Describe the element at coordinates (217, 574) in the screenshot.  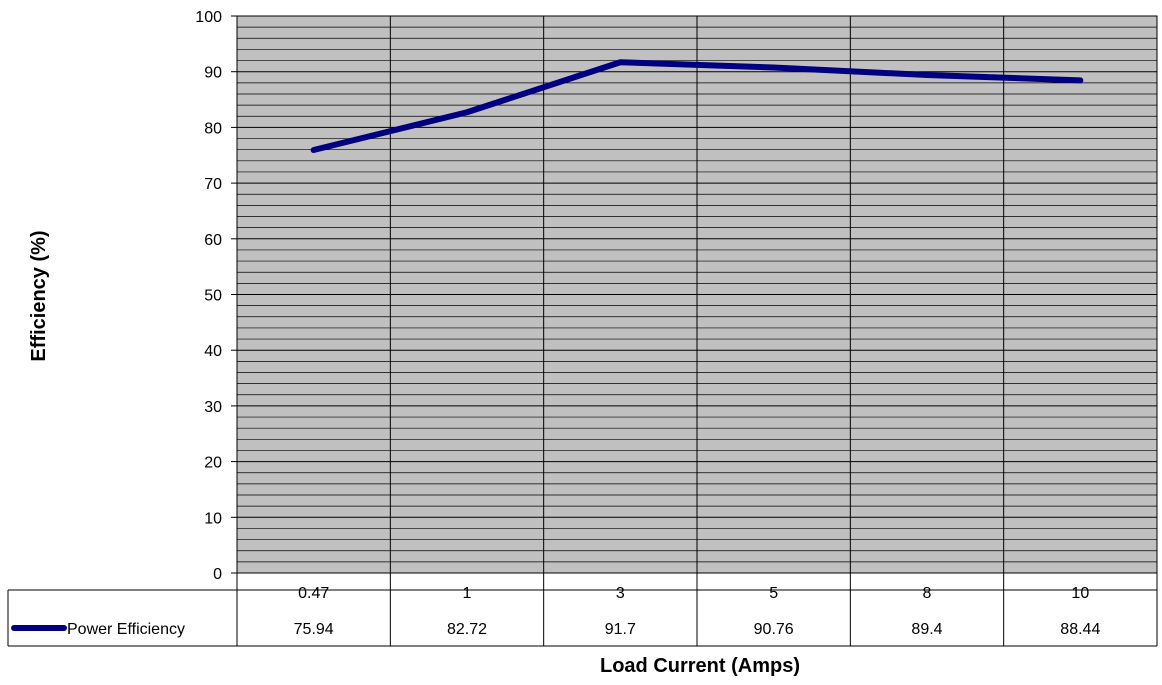
I see `y-tick-label: 0` at that location.